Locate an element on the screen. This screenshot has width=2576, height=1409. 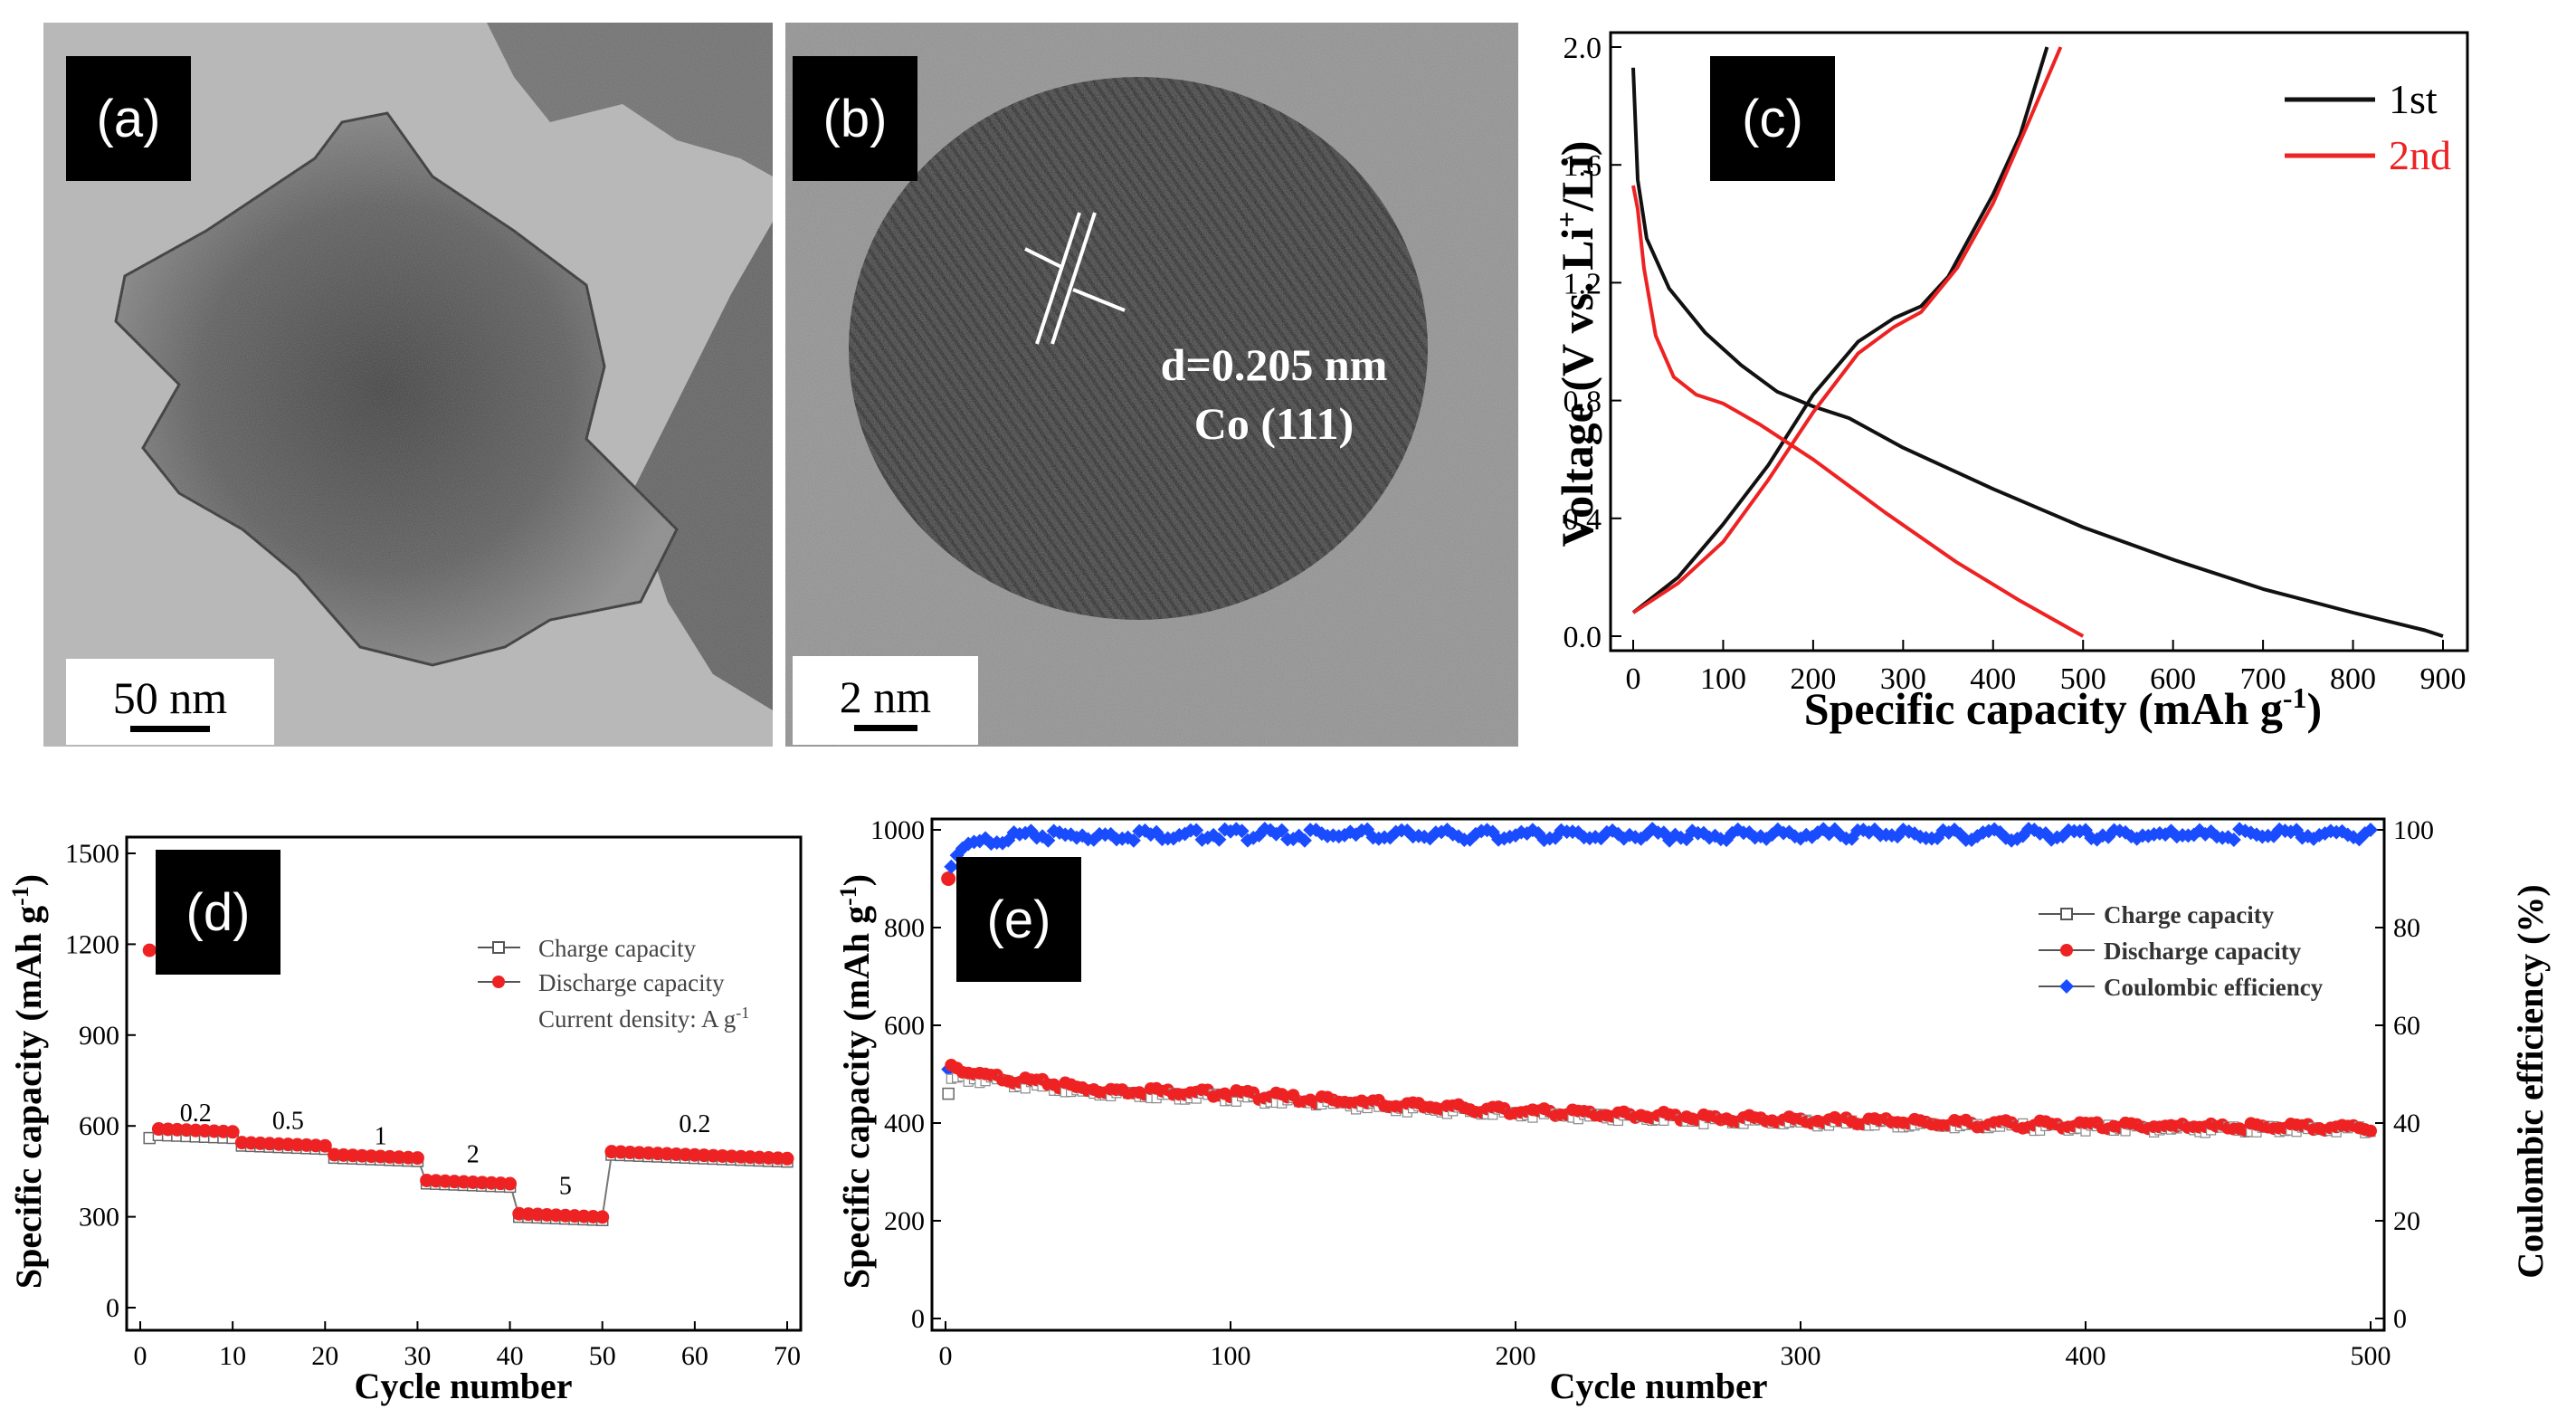
c-xtick-label: 900 is located at coordinates (2443, 679).